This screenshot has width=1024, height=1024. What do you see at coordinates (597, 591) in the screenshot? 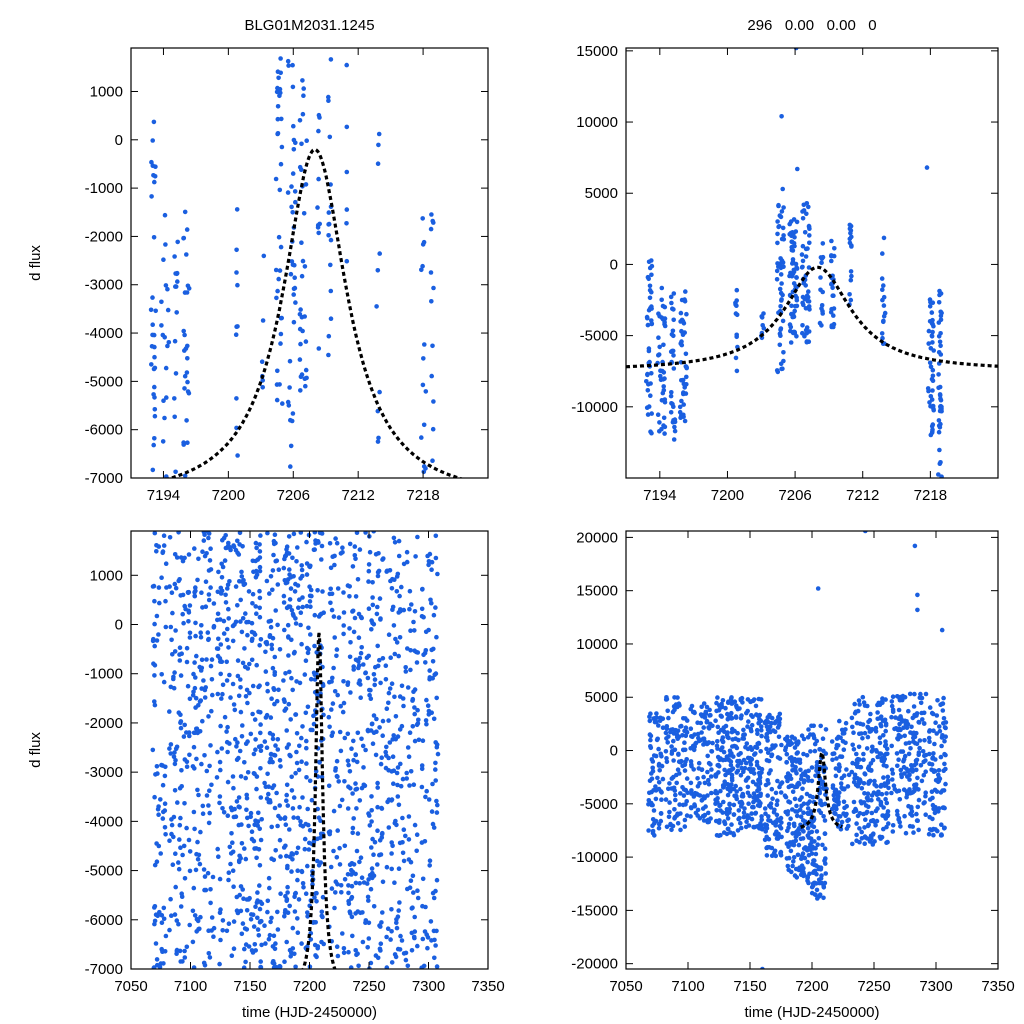
I see `y-tick-label: 15000` at bounding box center [597, 591].